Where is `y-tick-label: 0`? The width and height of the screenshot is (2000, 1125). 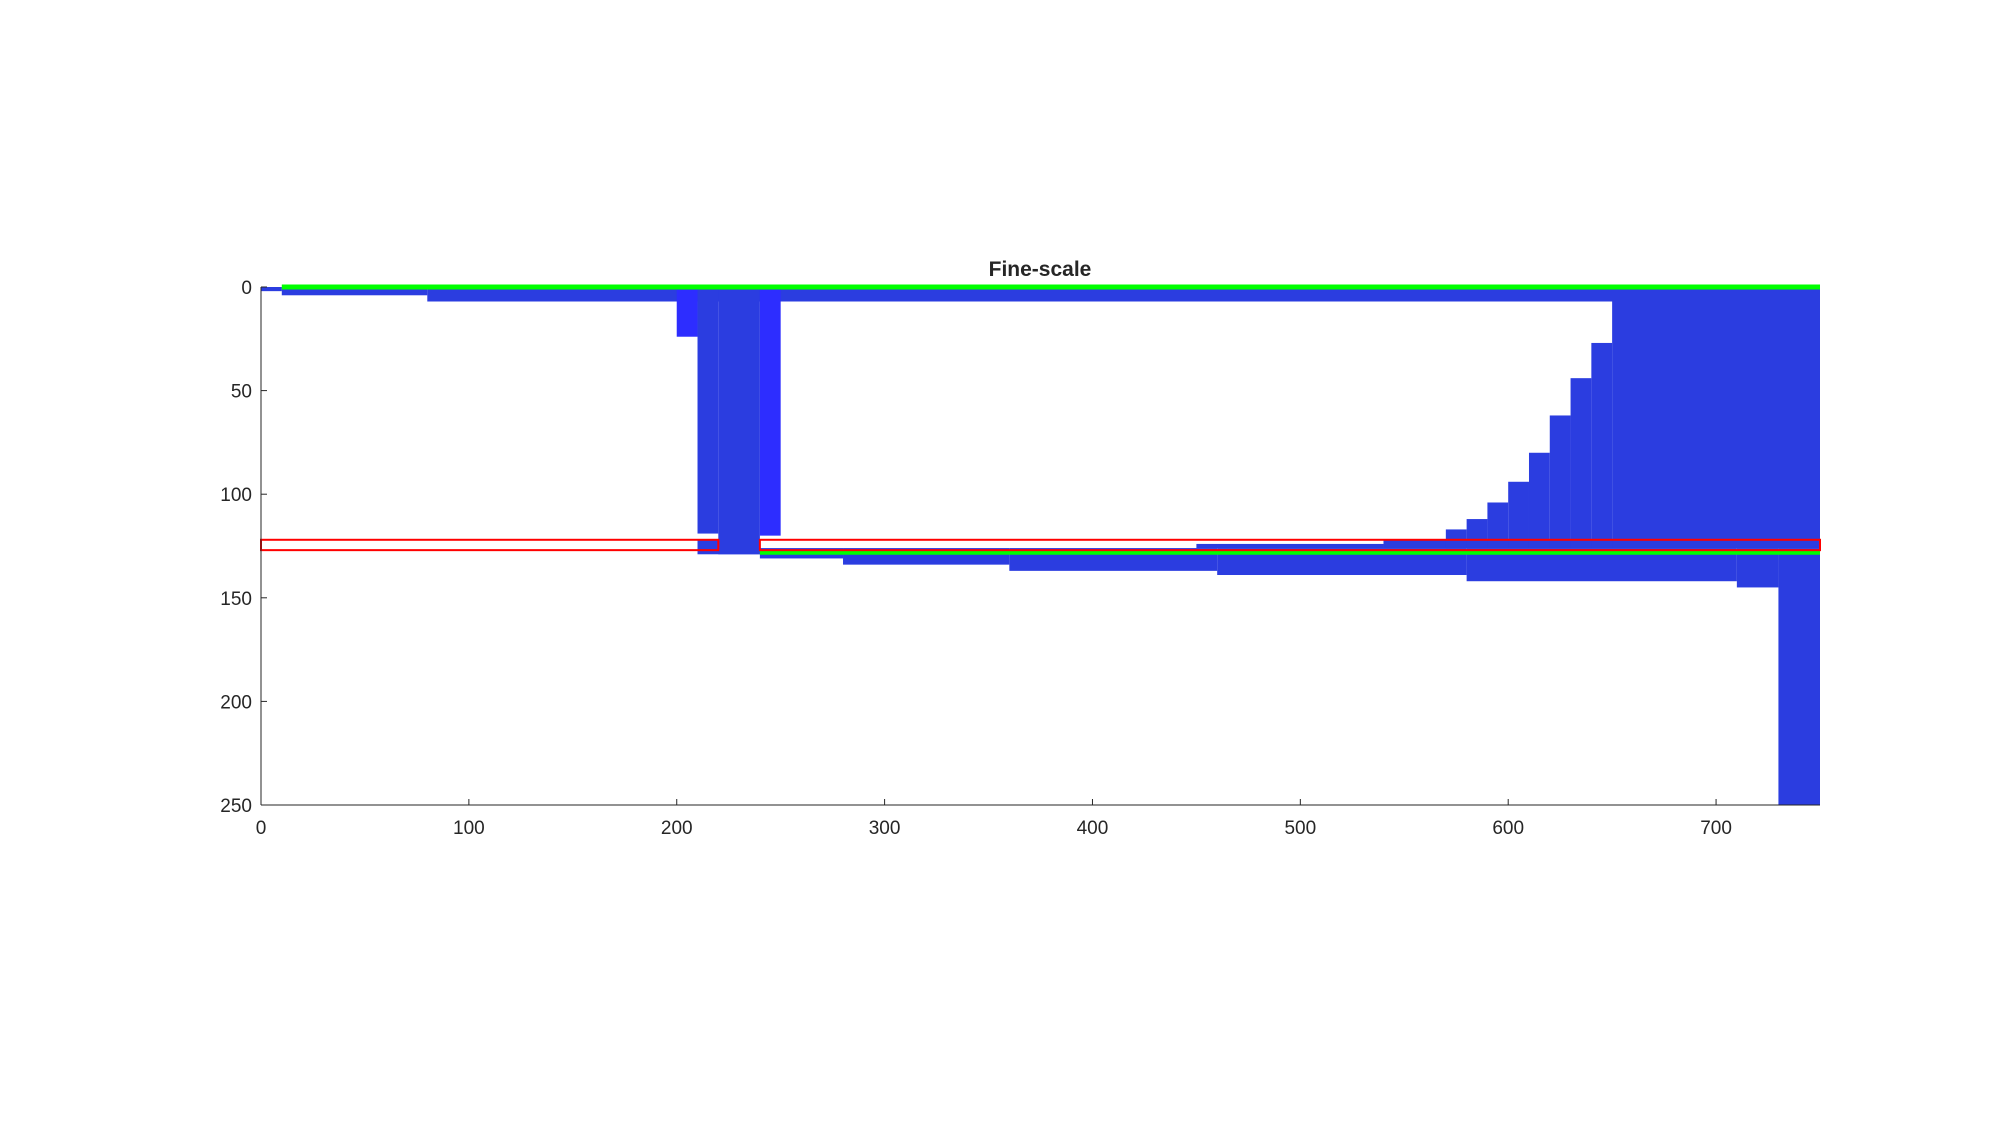 y-tick-label: 0 is located at coordinates (246, 288).